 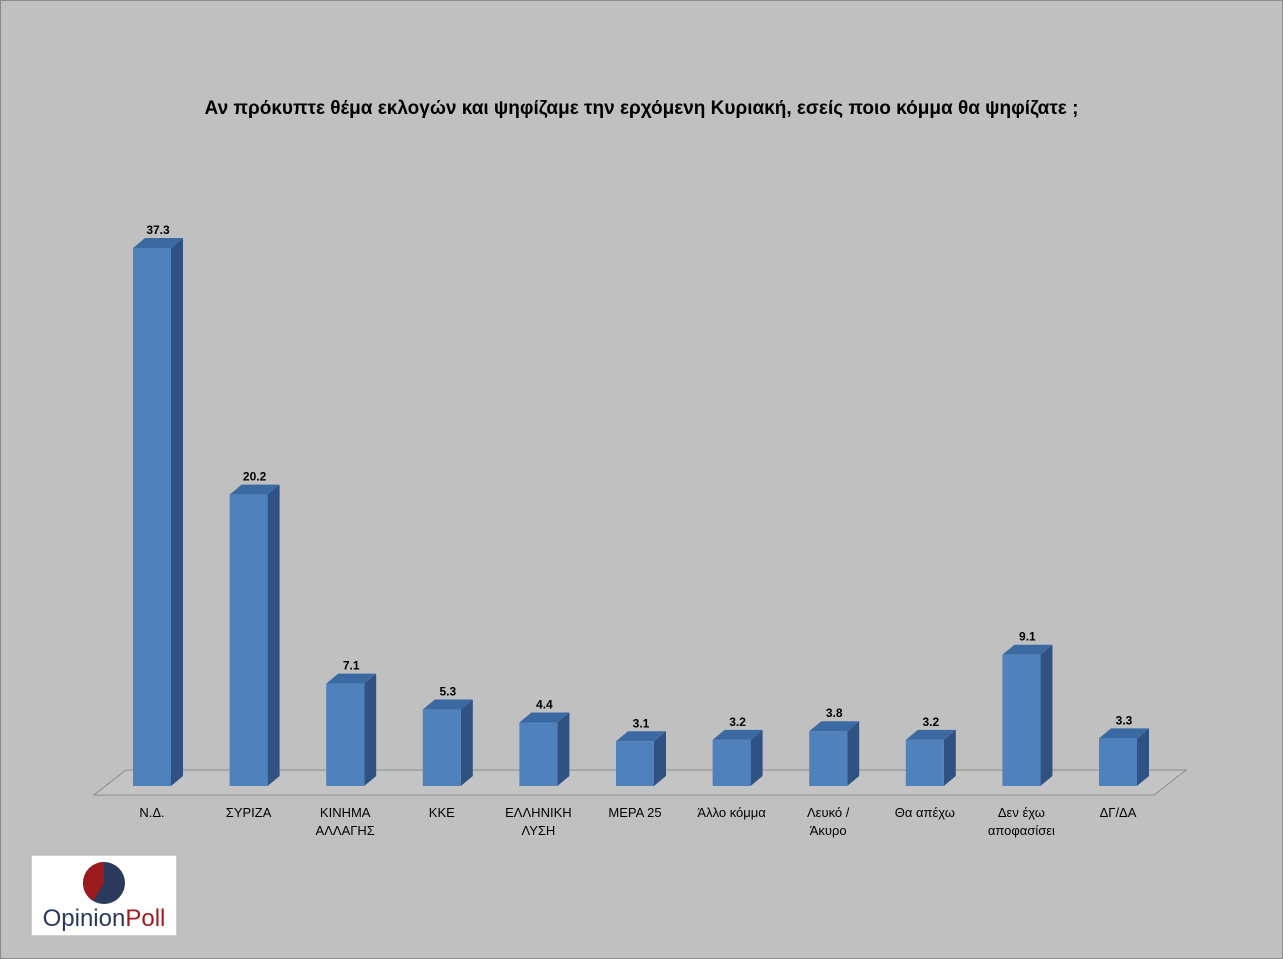 I want to click on data-label: 37.3, so click(x=158, y=230).